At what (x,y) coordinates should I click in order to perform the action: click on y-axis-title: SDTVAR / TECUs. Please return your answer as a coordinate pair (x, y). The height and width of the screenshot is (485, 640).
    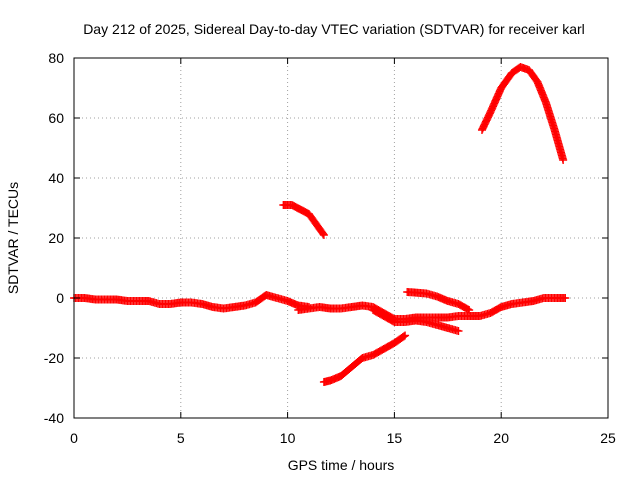
    Looking at the image, I should click on (13, 238).